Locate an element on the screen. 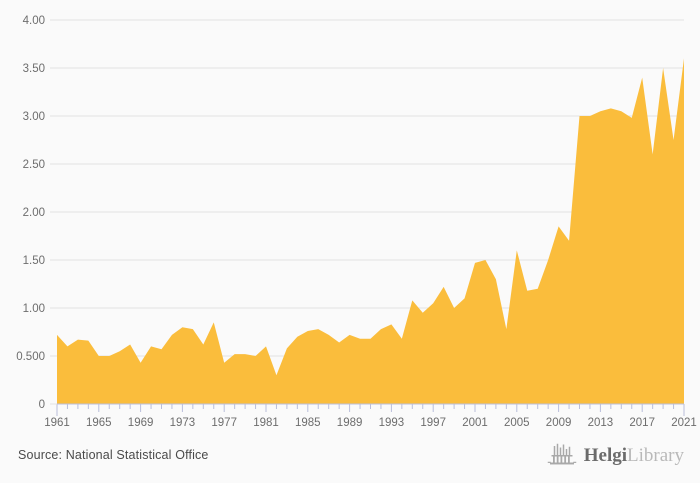 The height and width of the screenshot is (483, 700). y-tick-label: 3.50 is located at coordinates (34, 69).